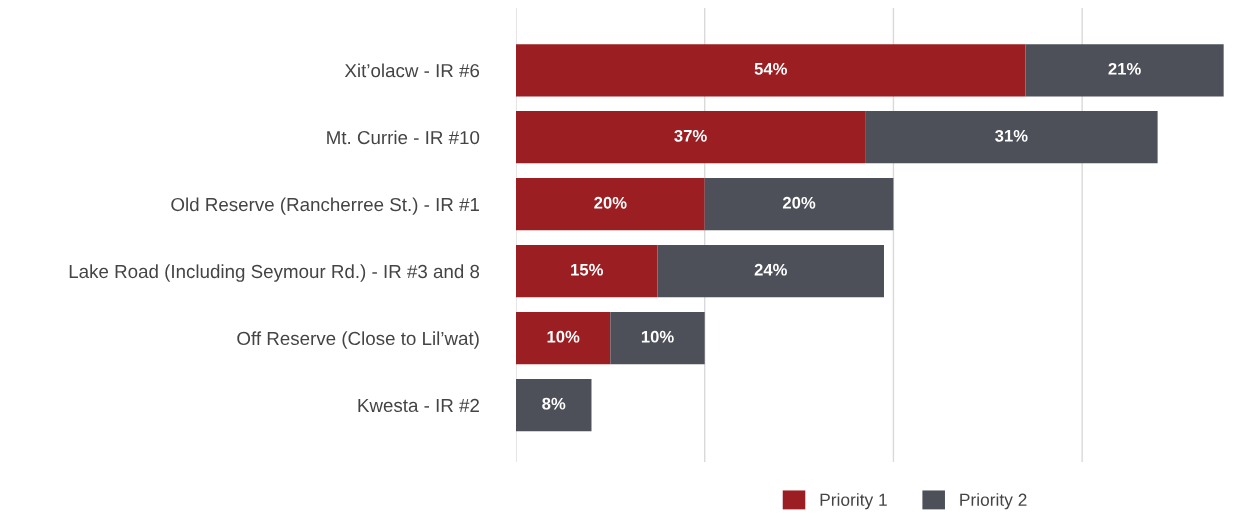  I want to click on data-label: 15%, so click(587, 269).